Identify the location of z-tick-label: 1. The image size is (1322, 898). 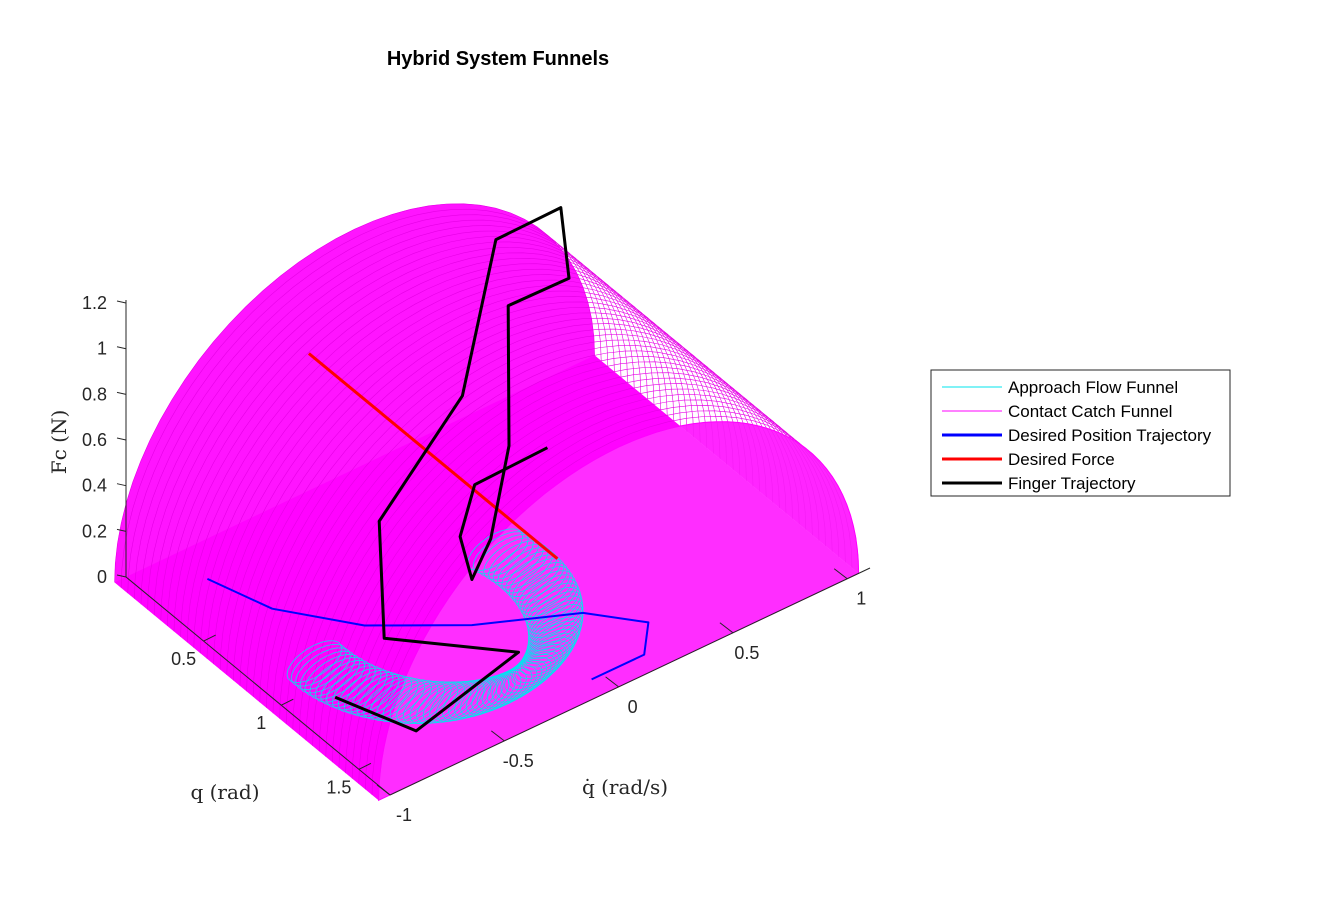
(102, 349).